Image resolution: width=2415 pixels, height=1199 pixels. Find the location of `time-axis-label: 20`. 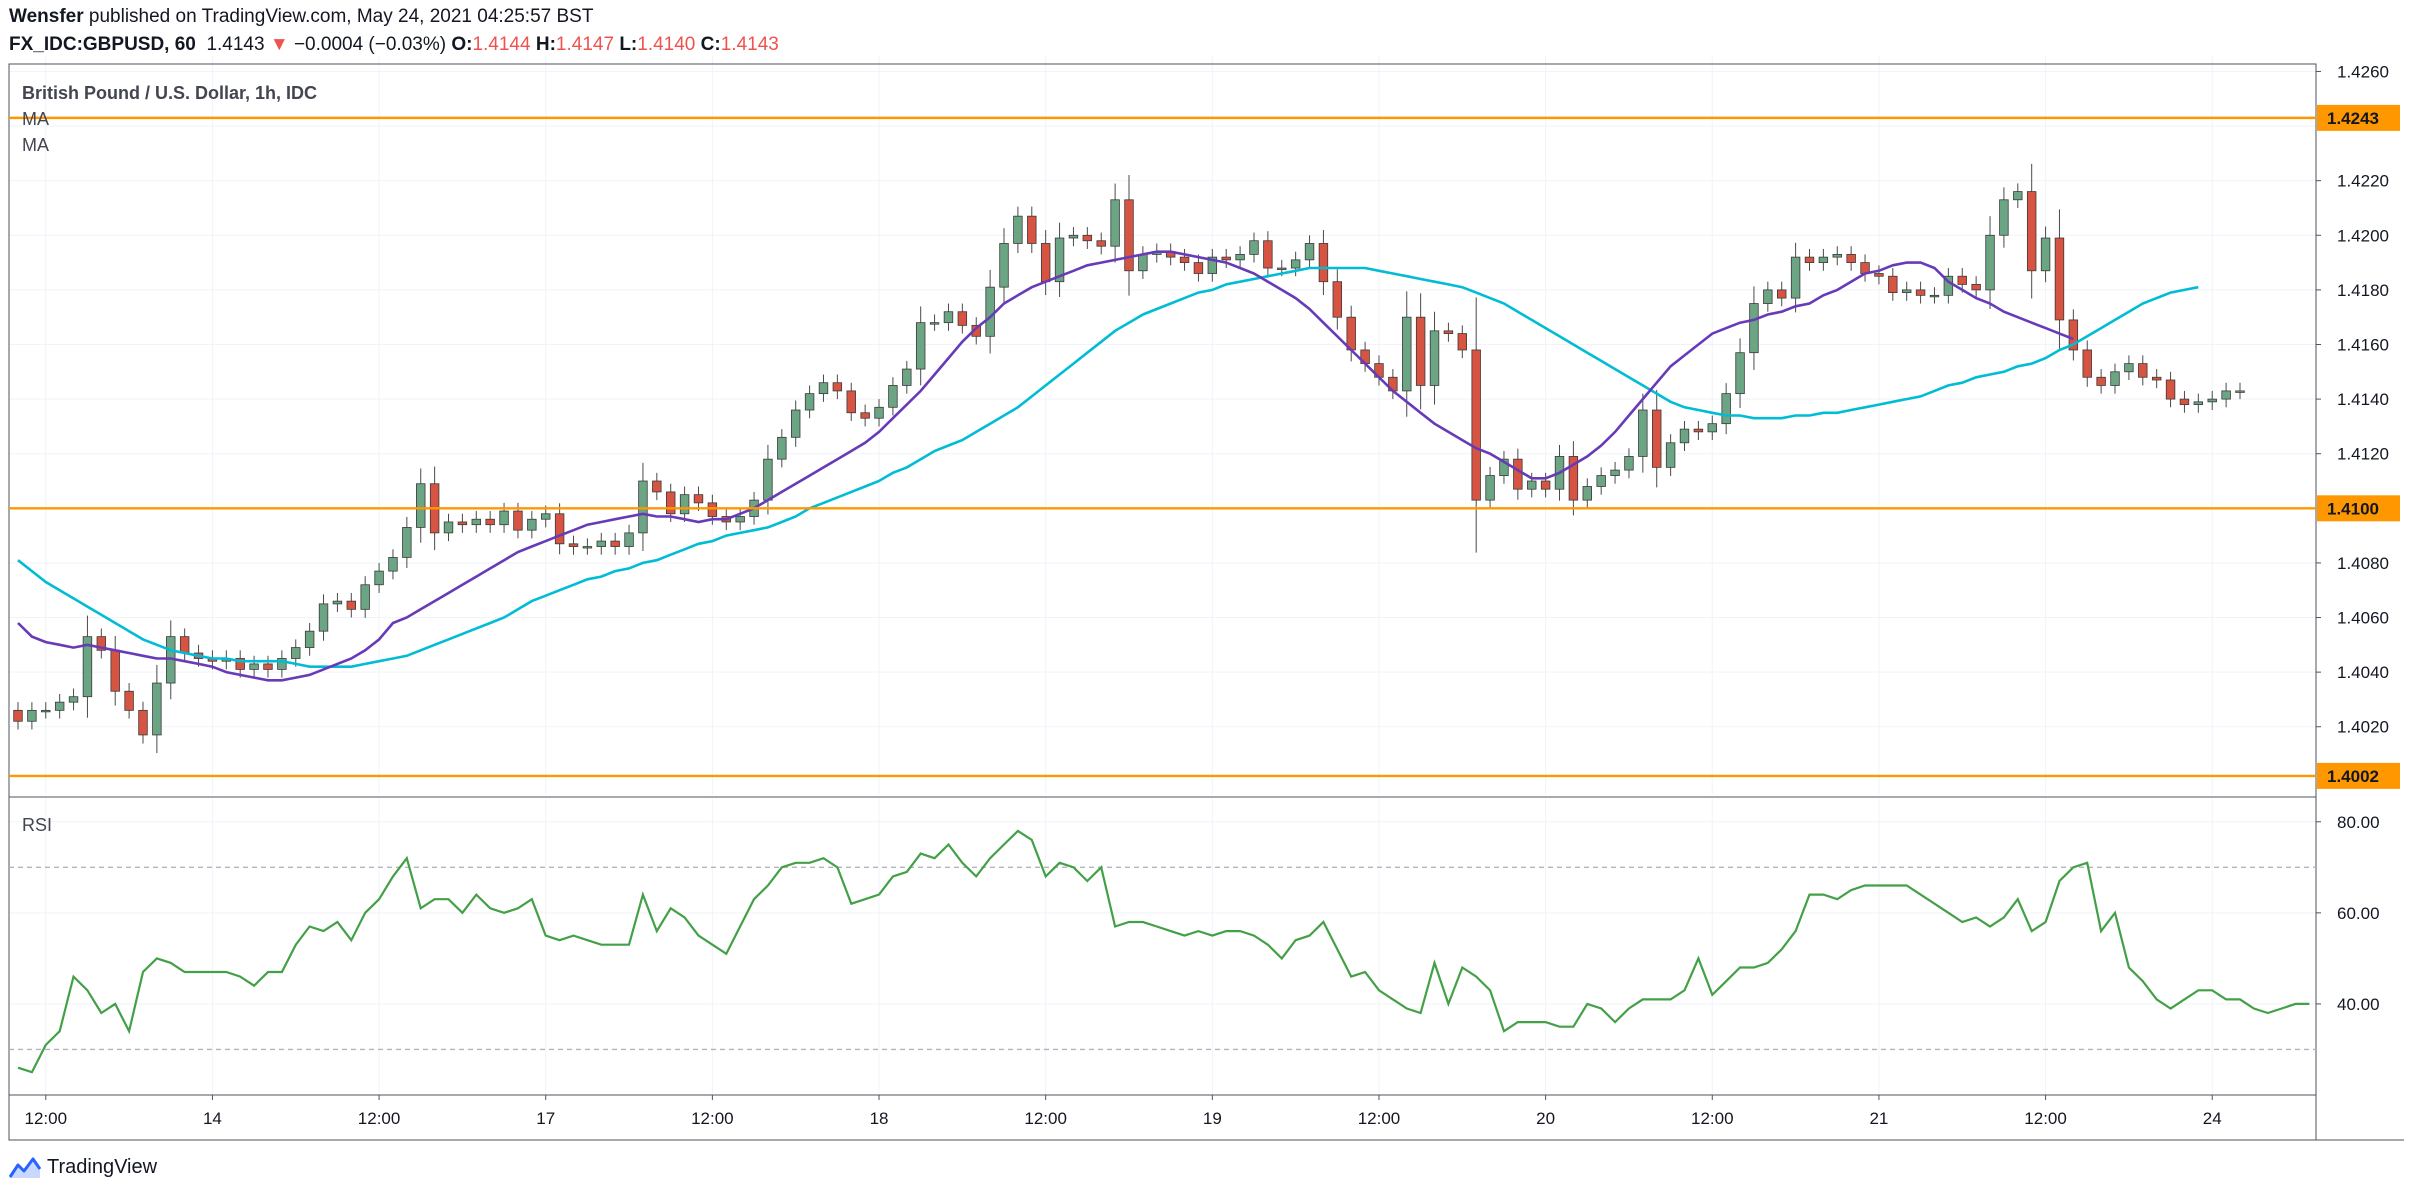

time-axis-label: 20 is located at coordinates (1545, 1118).